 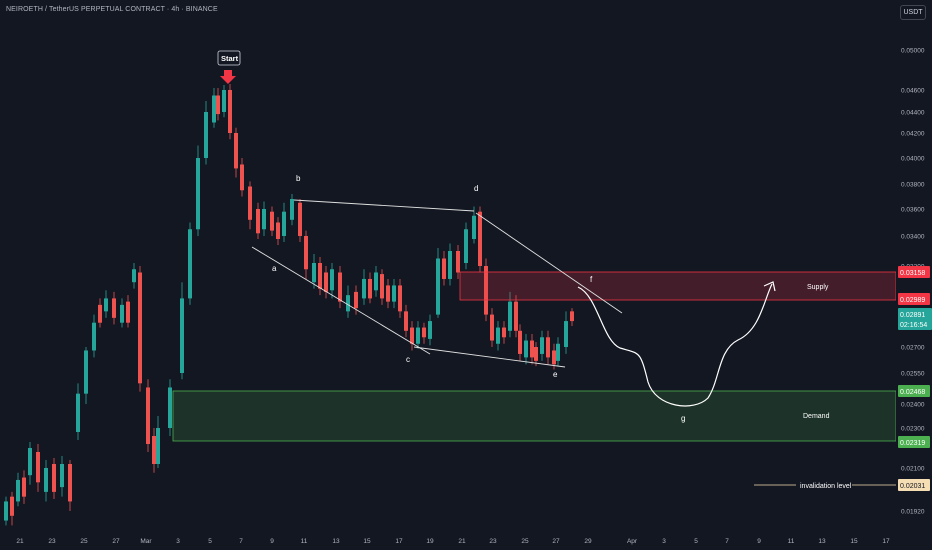 I want to click on invalidation-label: invalidation level, so click(x=826, y=486).